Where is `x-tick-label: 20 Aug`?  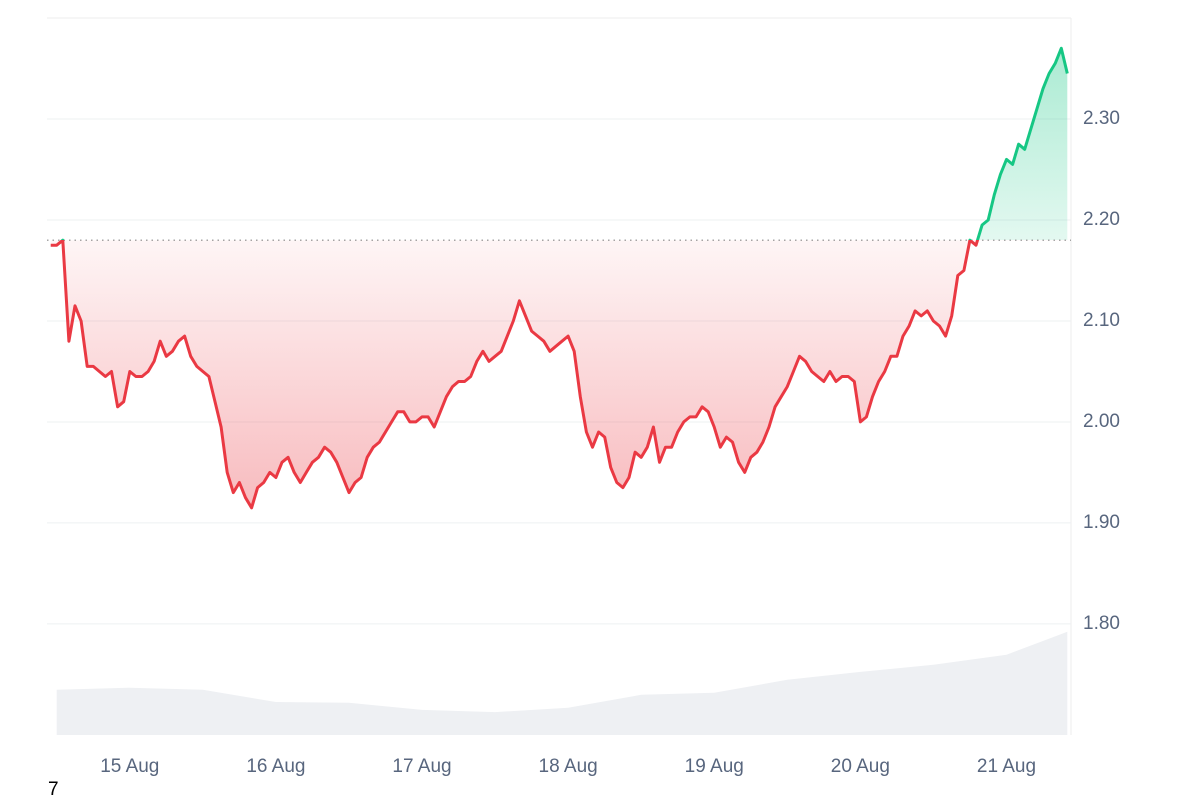 x-tick-label: 20 Aug is located at coordinates (860, 766).